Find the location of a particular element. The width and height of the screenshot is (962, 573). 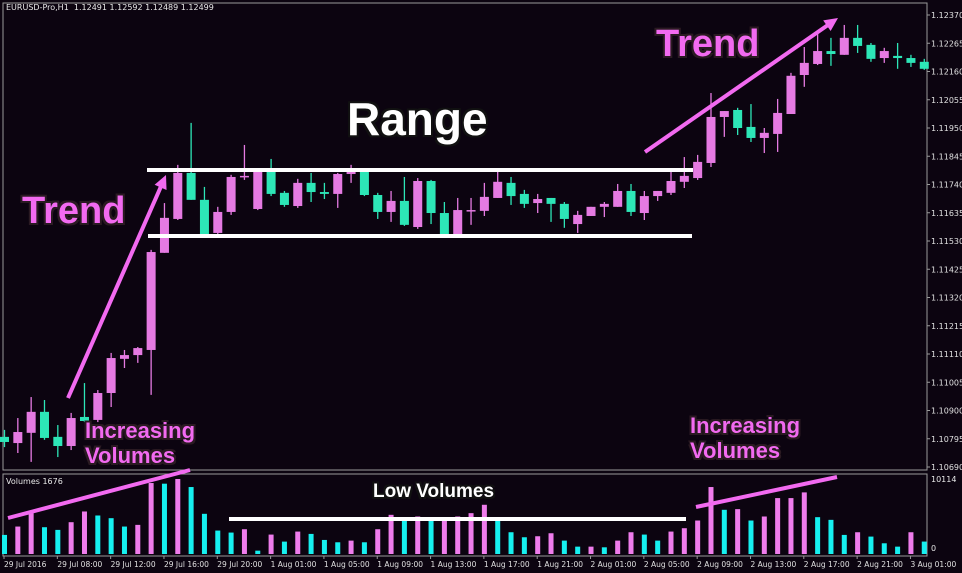

x-tick-label: 2 Aug 09:00 is located at coordinates (720, 564).